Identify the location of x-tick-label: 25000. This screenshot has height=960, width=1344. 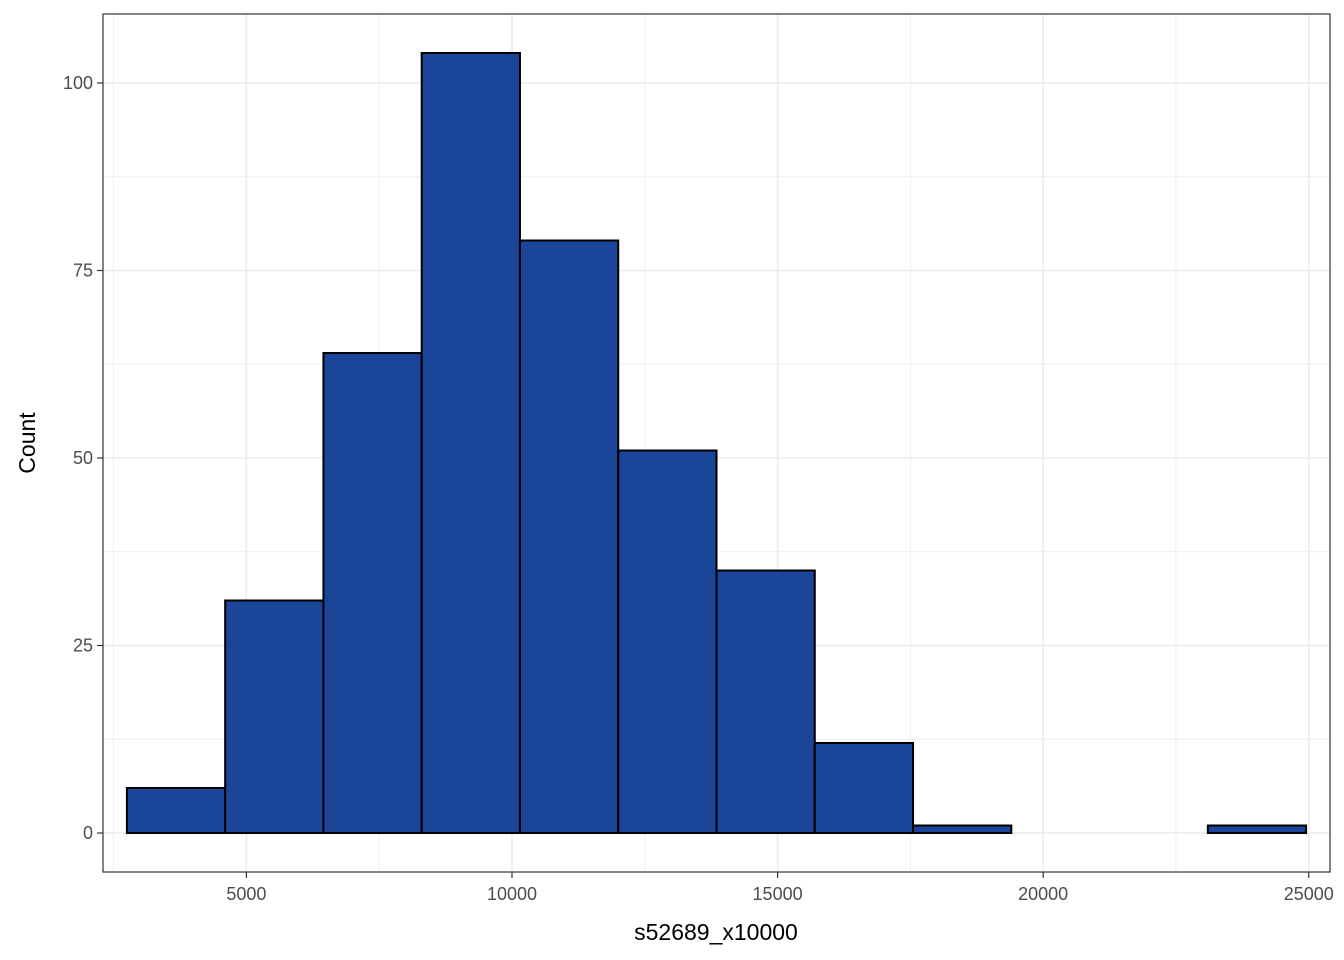
(1309, 894).